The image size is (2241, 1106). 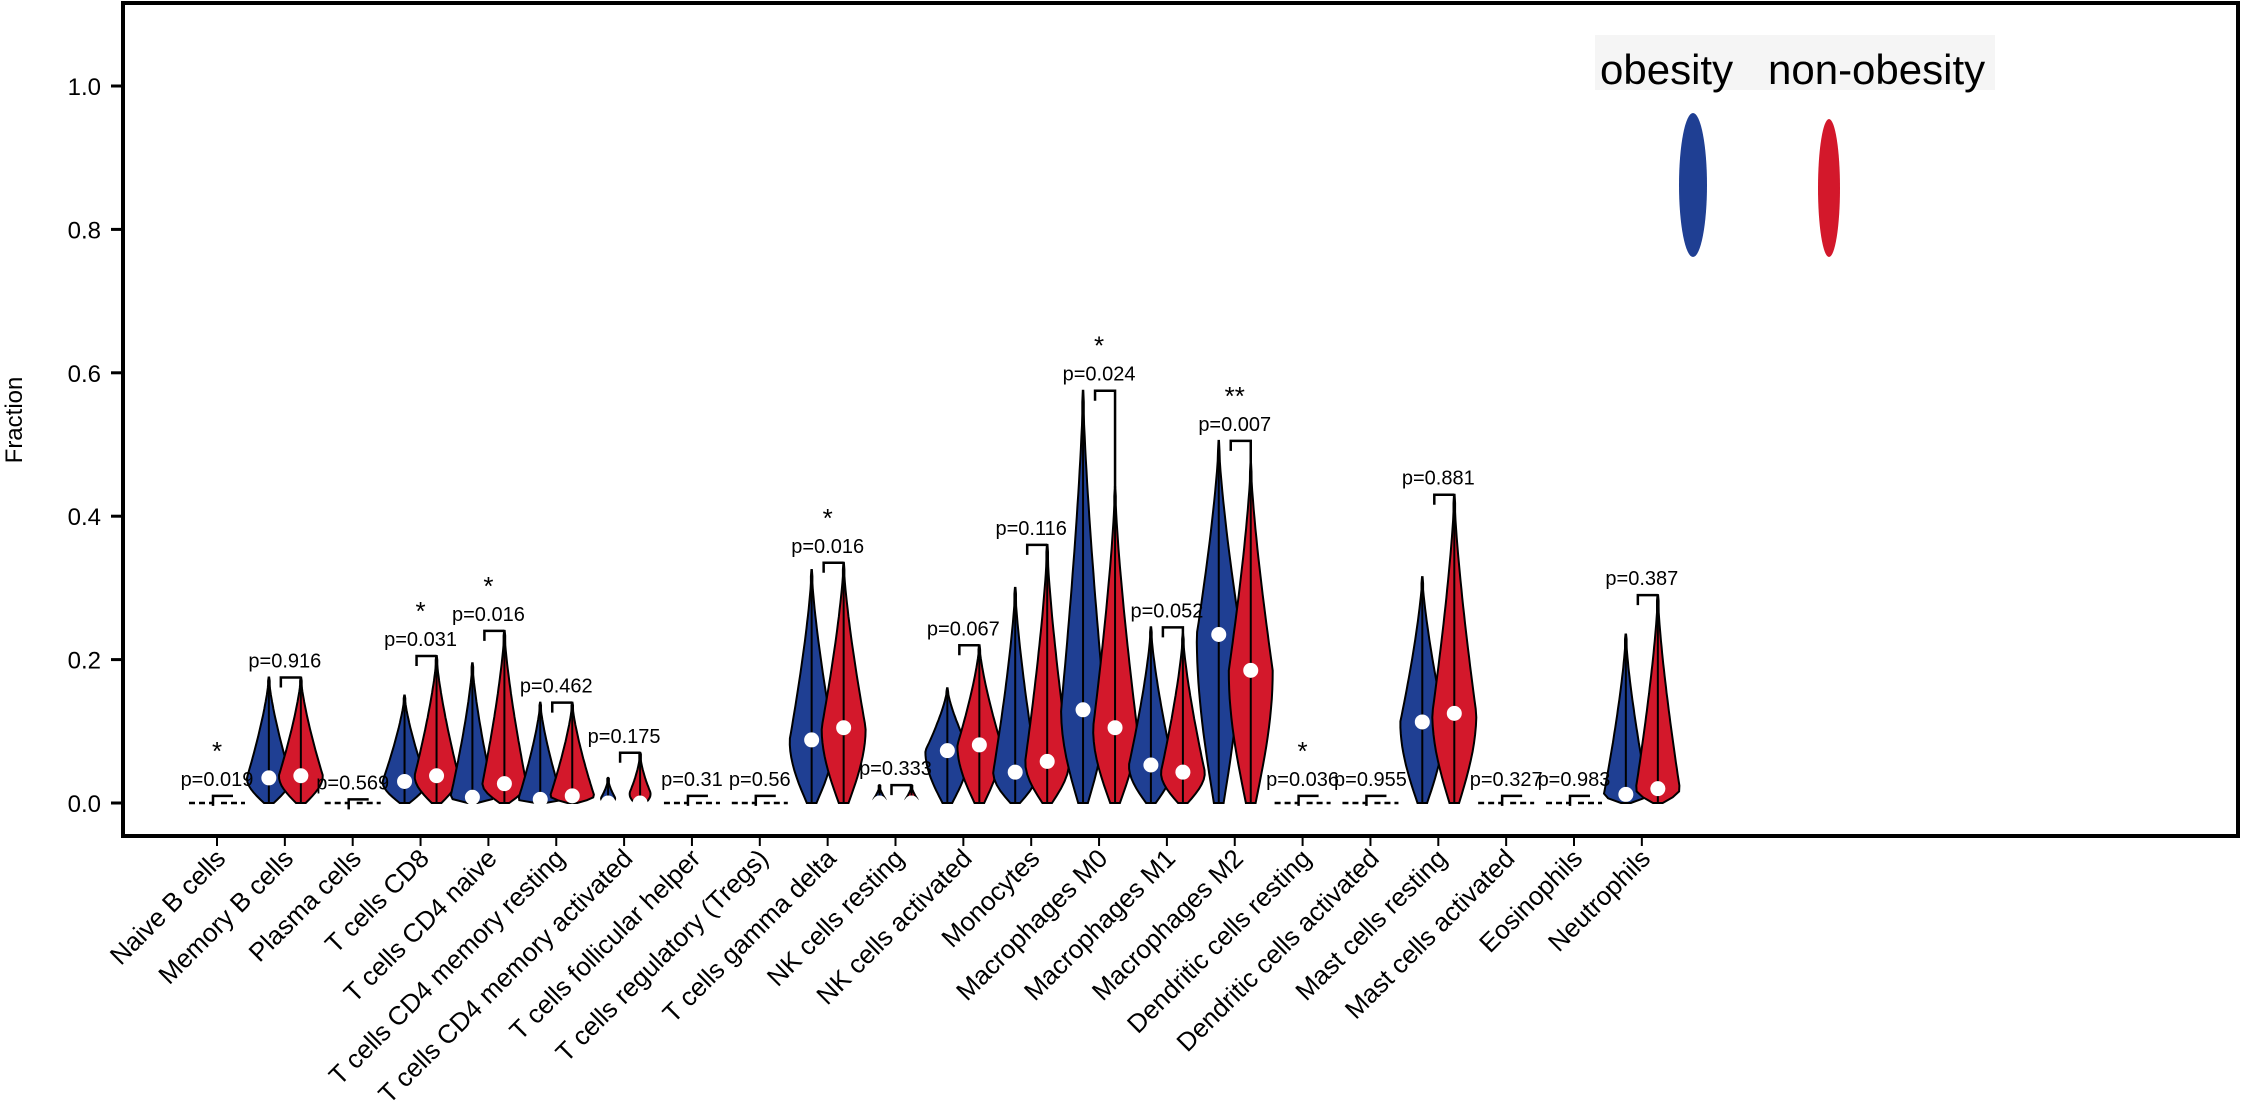 What do you see at coordinates (217, 780) in the screenshot?
I see `p-value-label: p=0.019` at bounding box center [217, 780].